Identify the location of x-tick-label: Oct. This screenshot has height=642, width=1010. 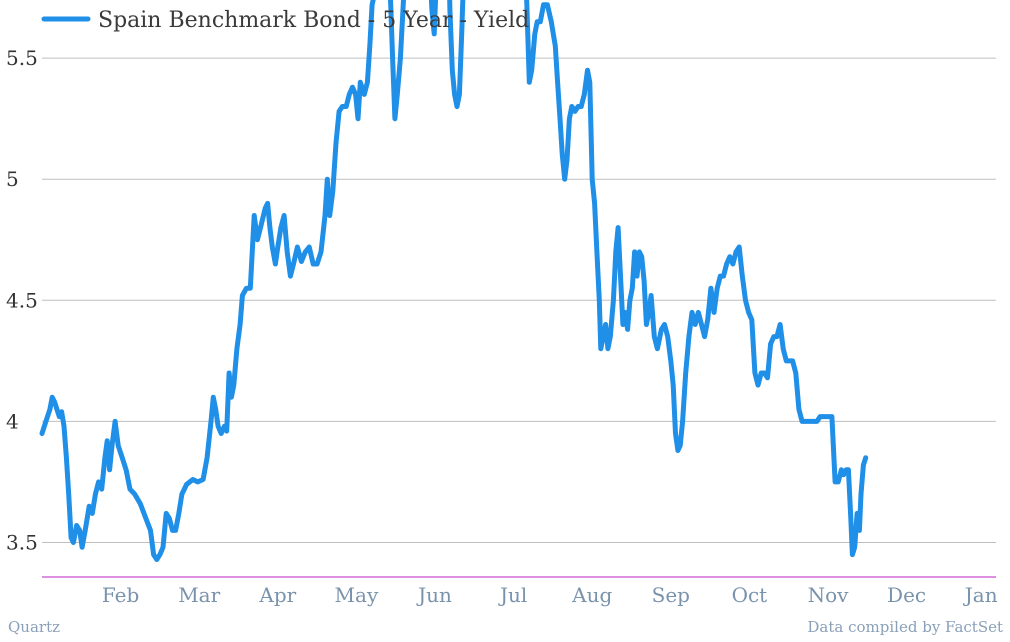
(750, 595).